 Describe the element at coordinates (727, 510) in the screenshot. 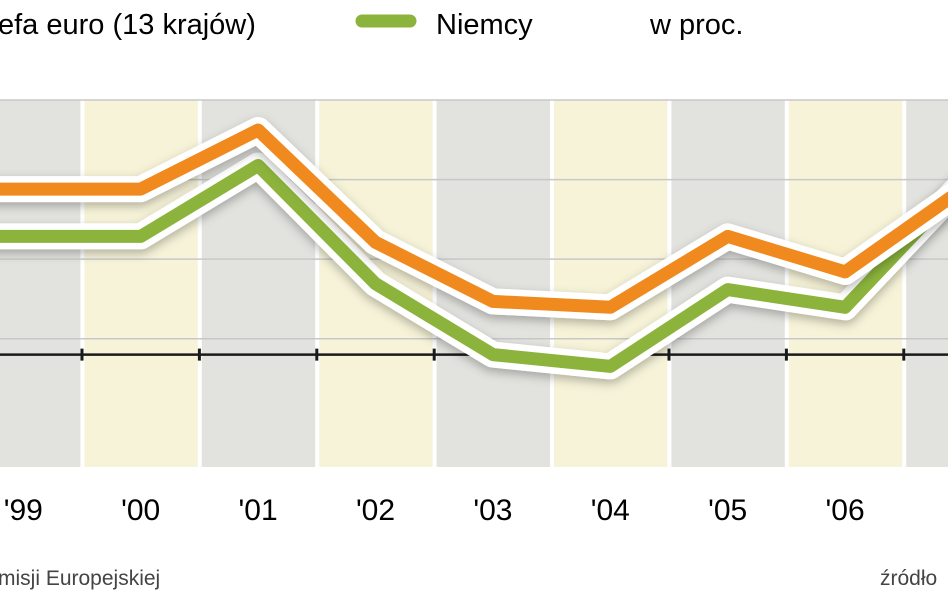

I see `x-tick-label: '05` at that location.